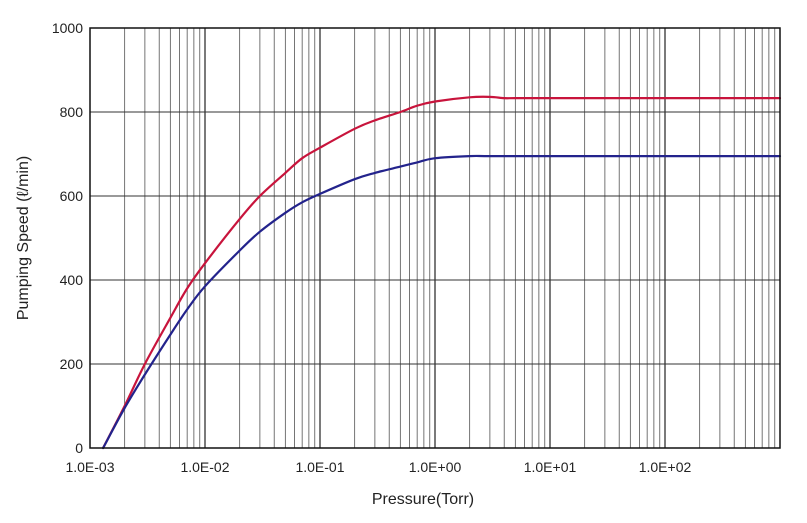 The image size is (807, 523). I want to click on y-tick-label: 0, so click(79, 448).